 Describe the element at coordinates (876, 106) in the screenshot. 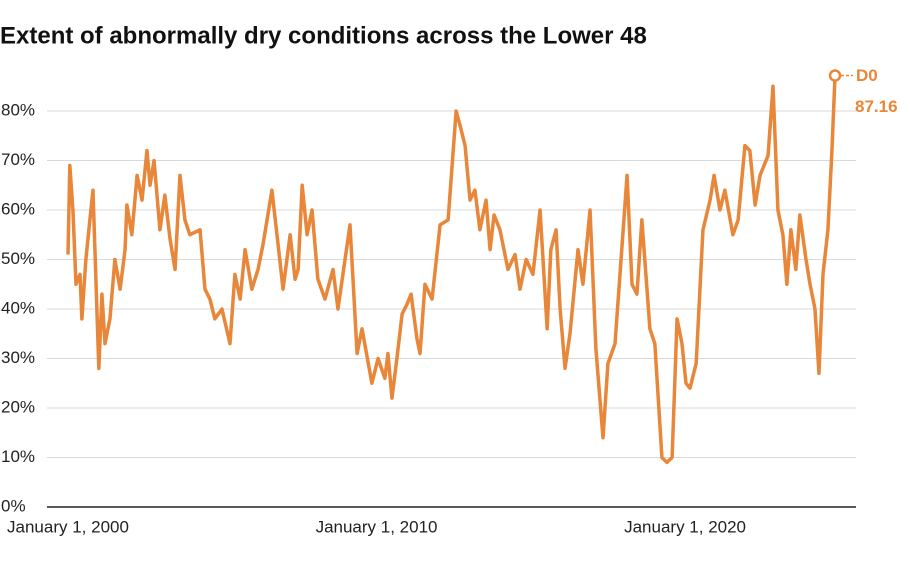

I see `value-label: 87.16` at that location.